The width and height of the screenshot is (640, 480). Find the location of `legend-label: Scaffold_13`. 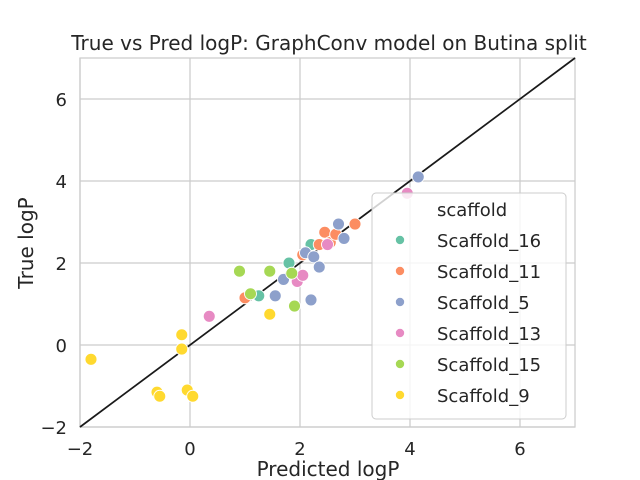

legend-label: Scaffold_13 is located at coordinates (489, 334).